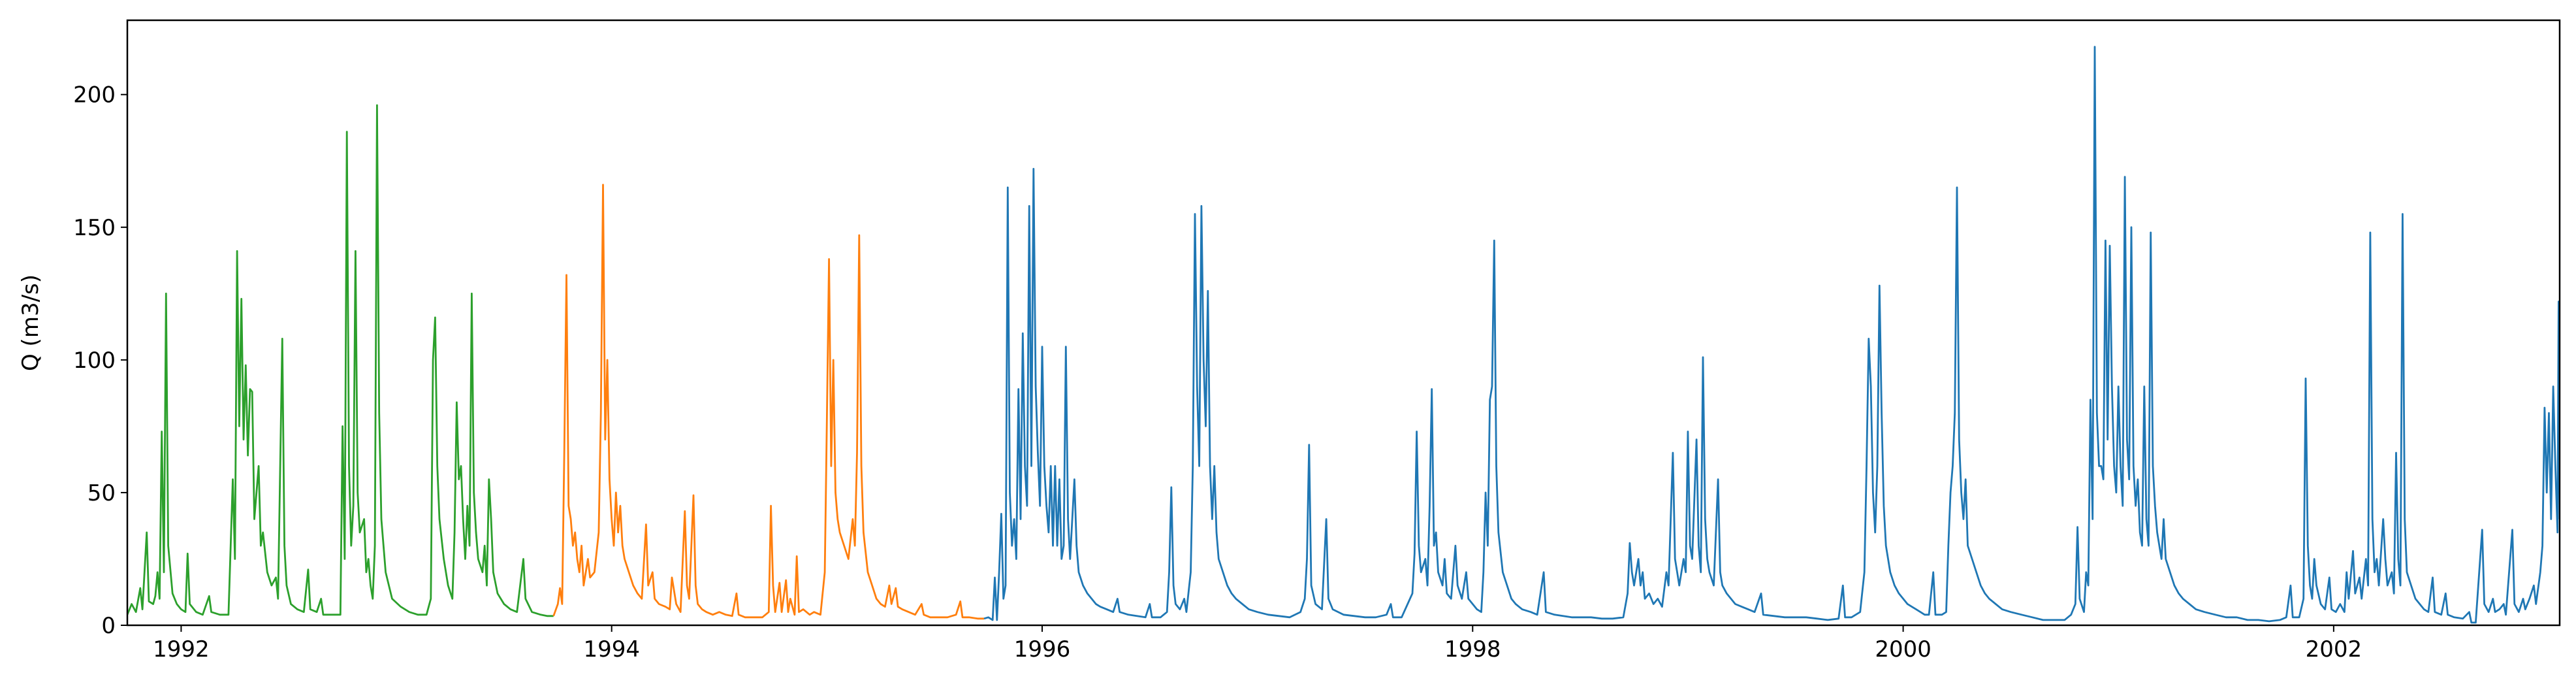  I want to click on x-tick-label: 2000, so click(1904, 649).